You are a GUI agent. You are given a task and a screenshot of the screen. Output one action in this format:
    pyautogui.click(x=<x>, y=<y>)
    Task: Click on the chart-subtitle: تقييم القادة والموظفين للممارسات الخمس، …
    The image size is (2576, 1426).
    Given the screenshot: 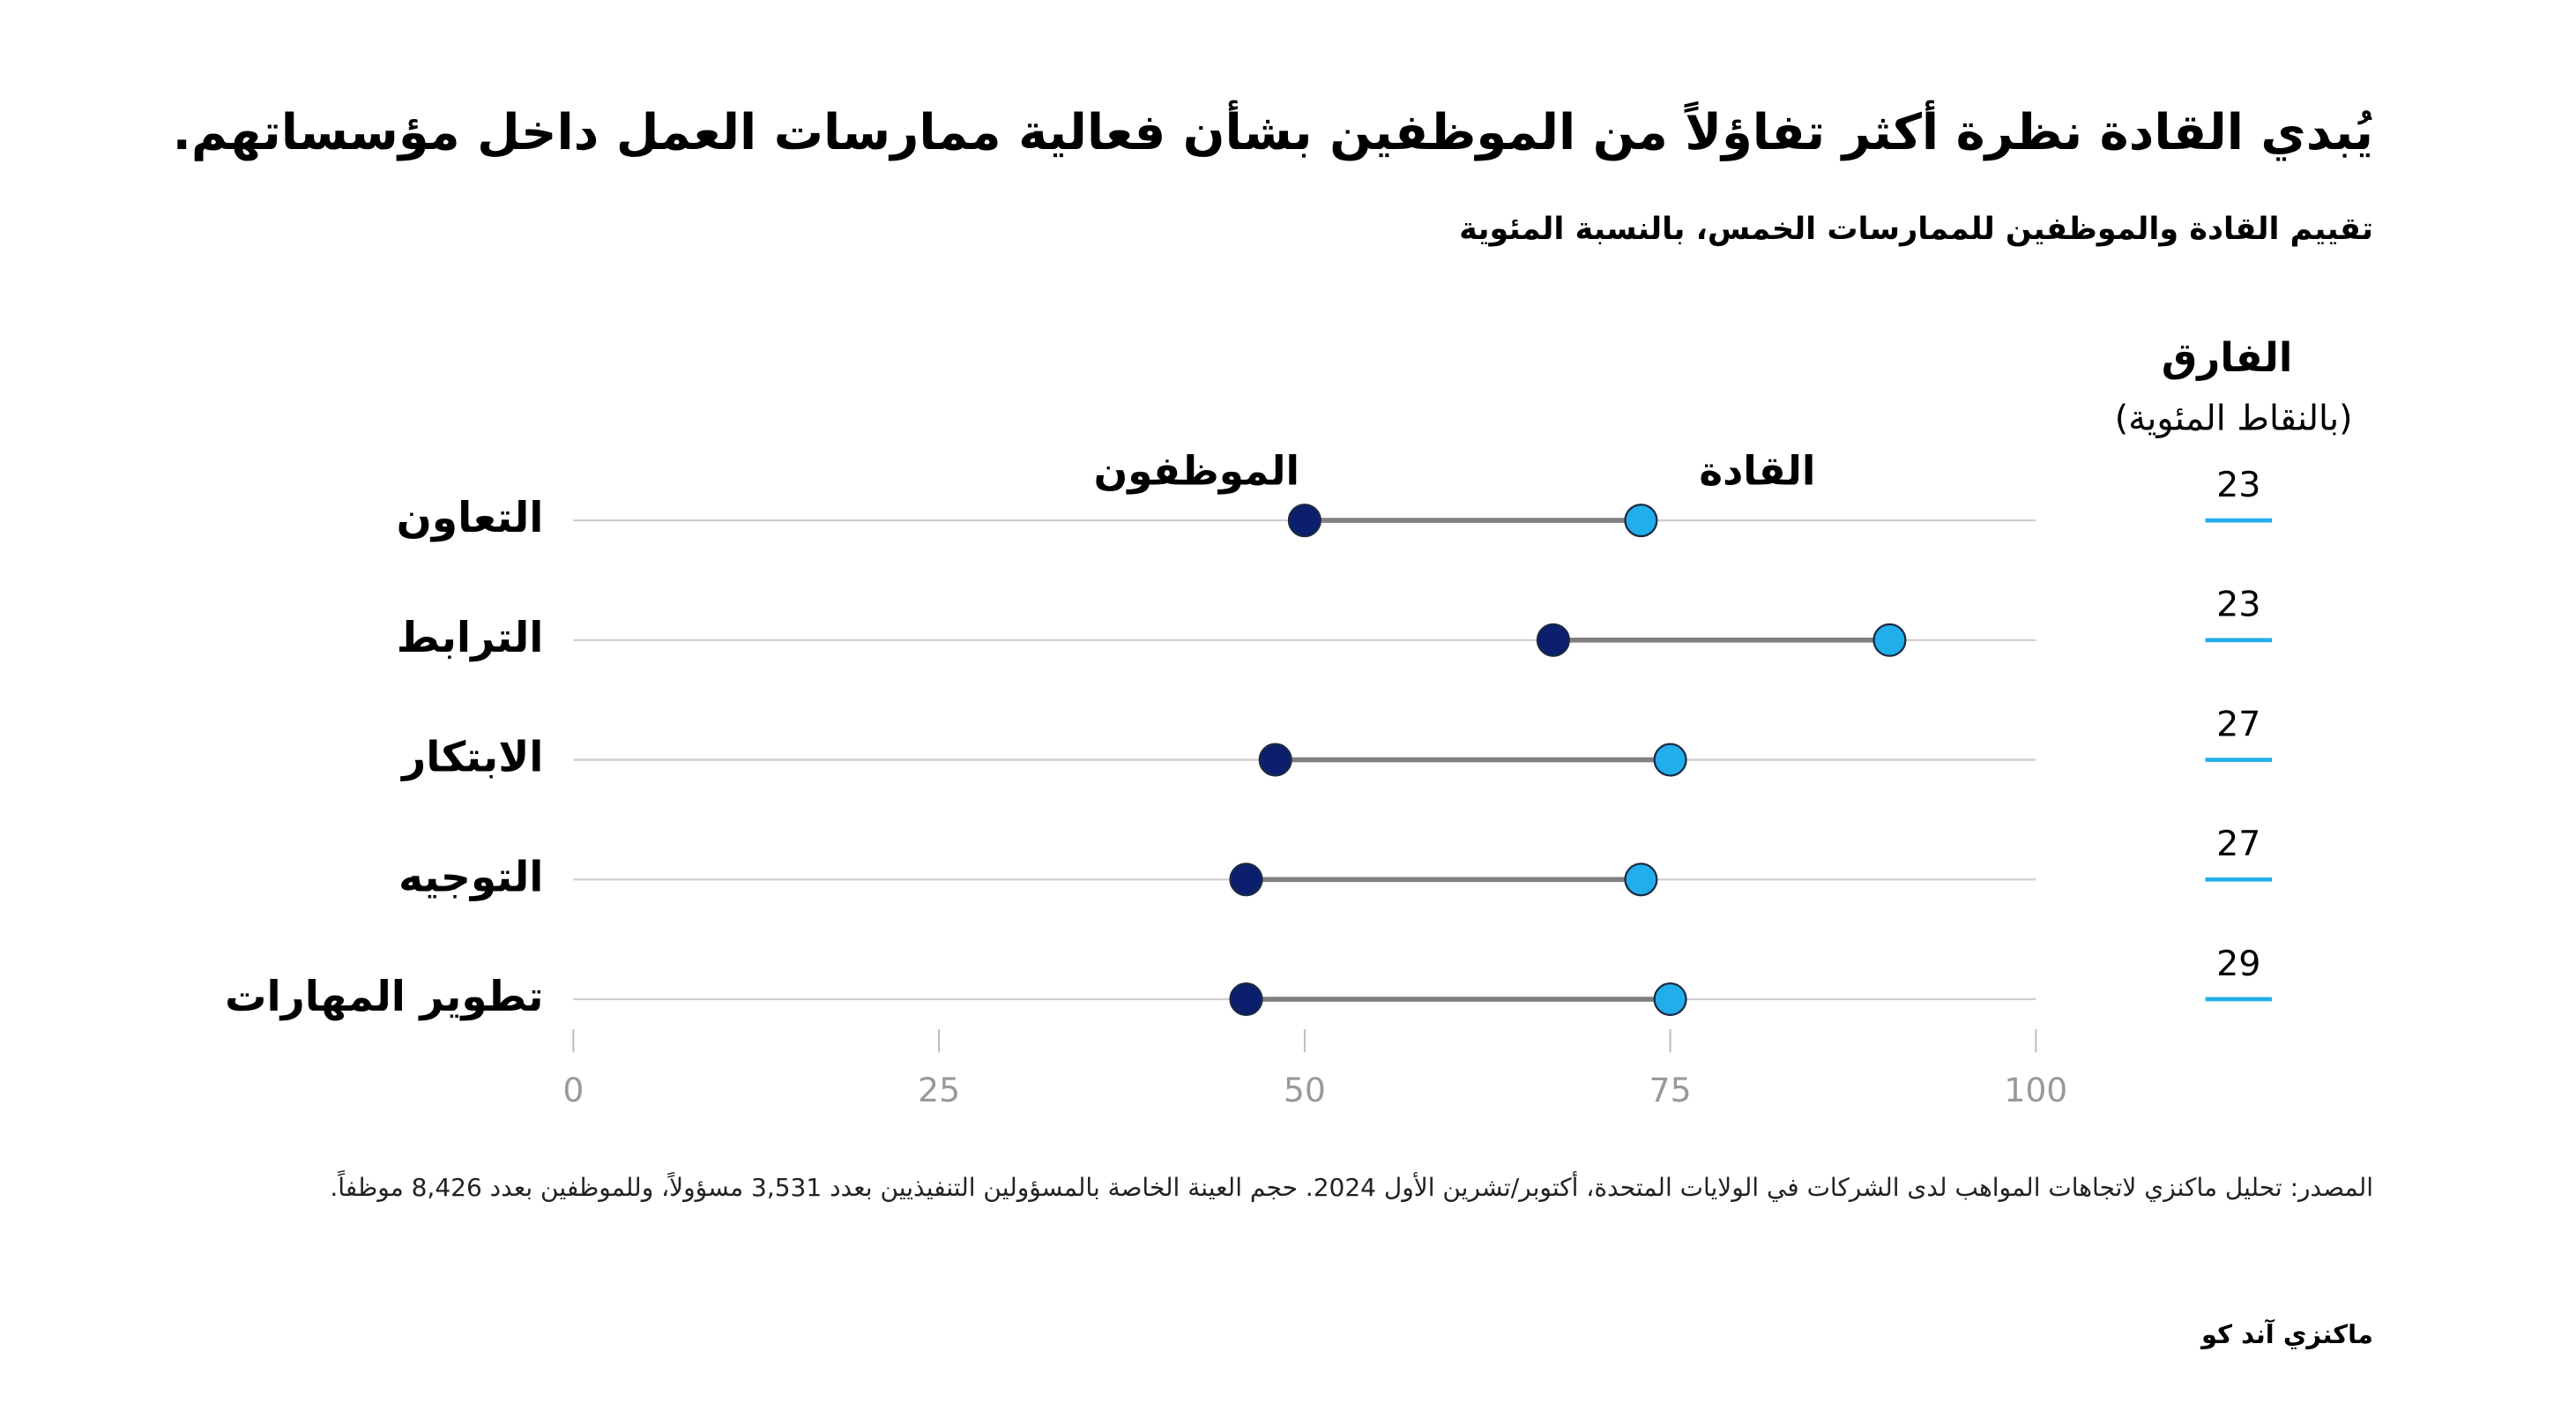 What is the action you would take?
    pyautogui.click(x=1916, y=229)
    